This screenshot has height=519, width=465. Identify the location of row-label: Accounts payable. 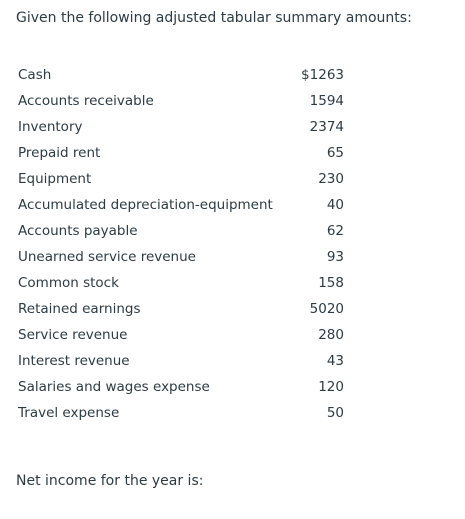
(78, 231).